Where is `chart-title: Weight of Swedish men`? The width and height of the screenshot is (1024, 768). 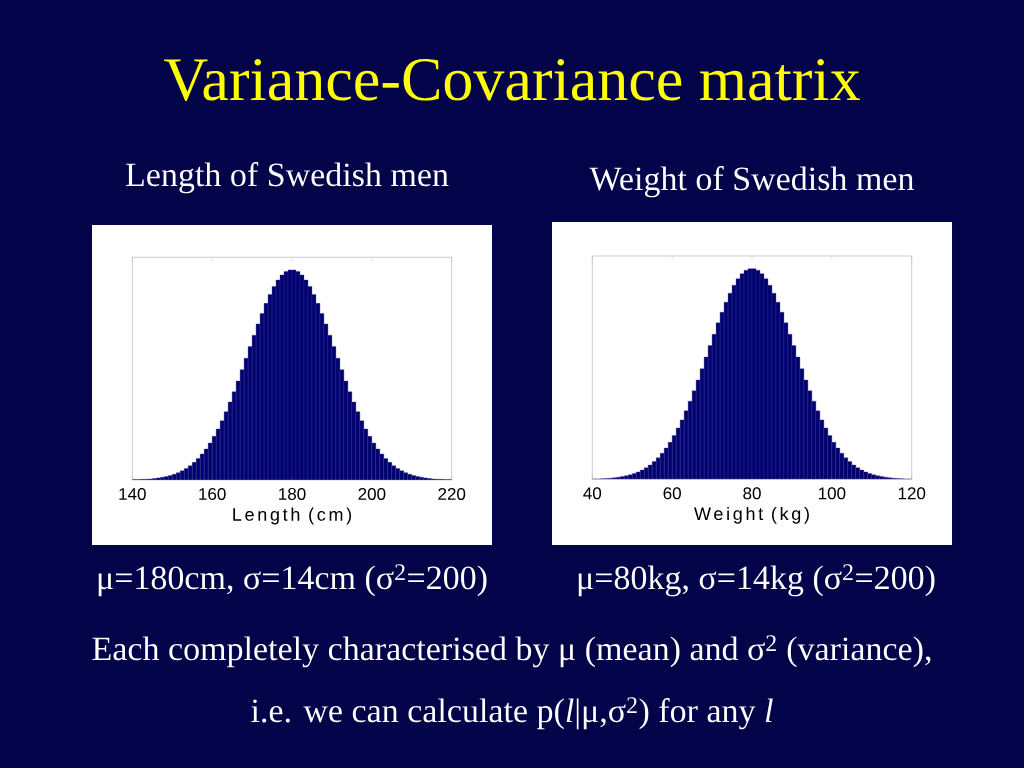
chart-title: Weight of Swedish men is located at coordinates (751, 182).